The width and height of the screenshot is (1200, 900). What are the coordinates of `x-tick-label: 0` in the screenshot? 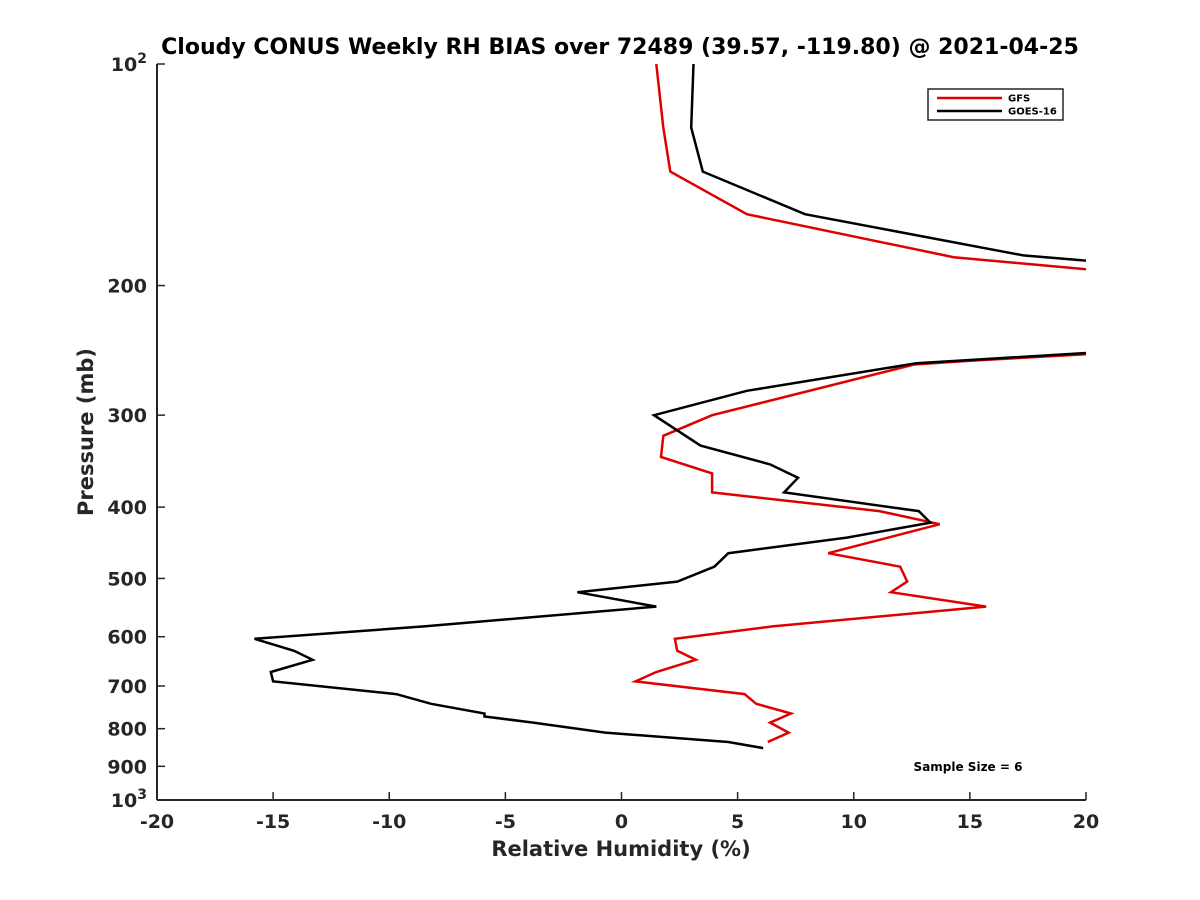 It's located at (621, 822).